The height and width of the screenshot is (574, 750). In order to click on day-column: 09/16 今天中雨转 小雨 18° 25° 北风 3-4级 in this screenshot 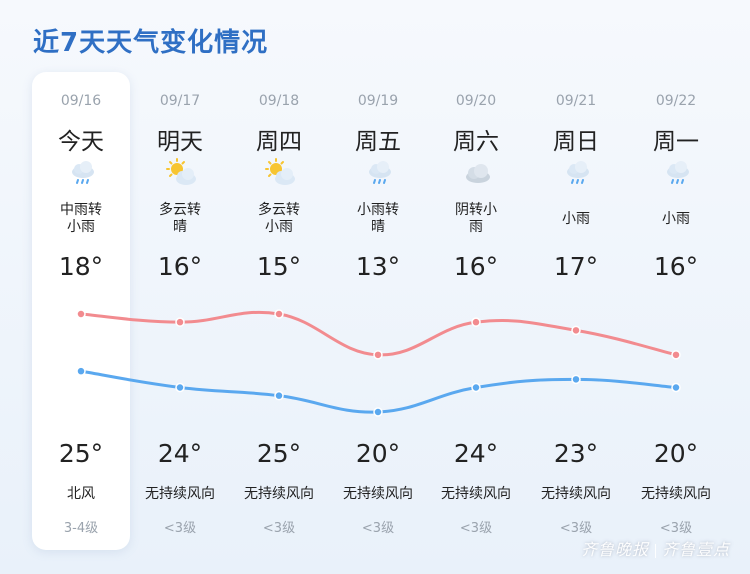, I will do `click(81, 287)`.